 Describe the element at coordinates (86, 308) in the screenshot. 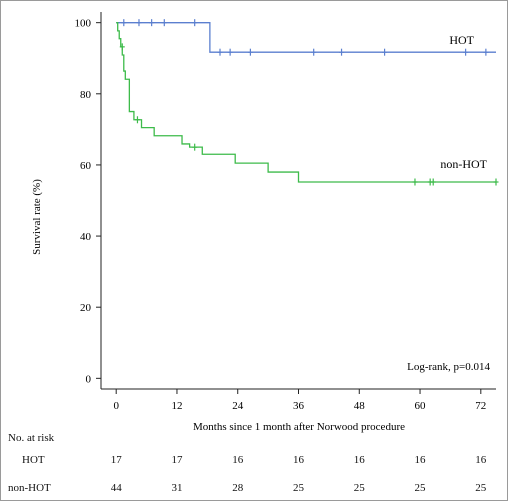

I see `y-tick-label-20: 20` at that location.